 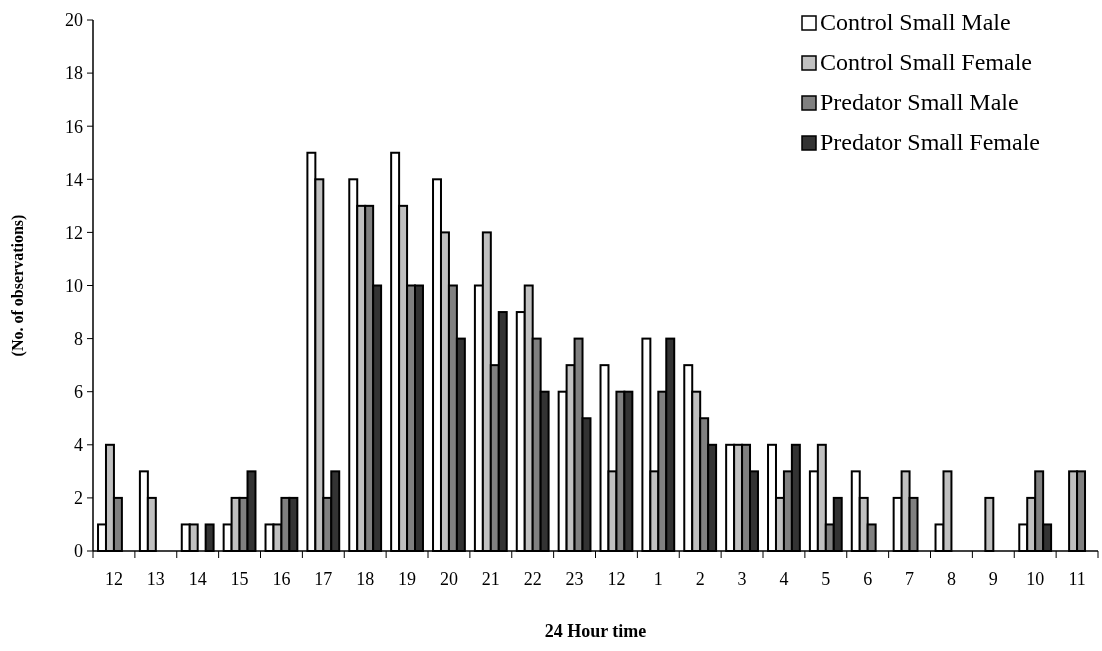 What do you see at coordinates (993, 579) in the screenshot?
I see `x-tick-label: 9` at bounding box center [993, 579].